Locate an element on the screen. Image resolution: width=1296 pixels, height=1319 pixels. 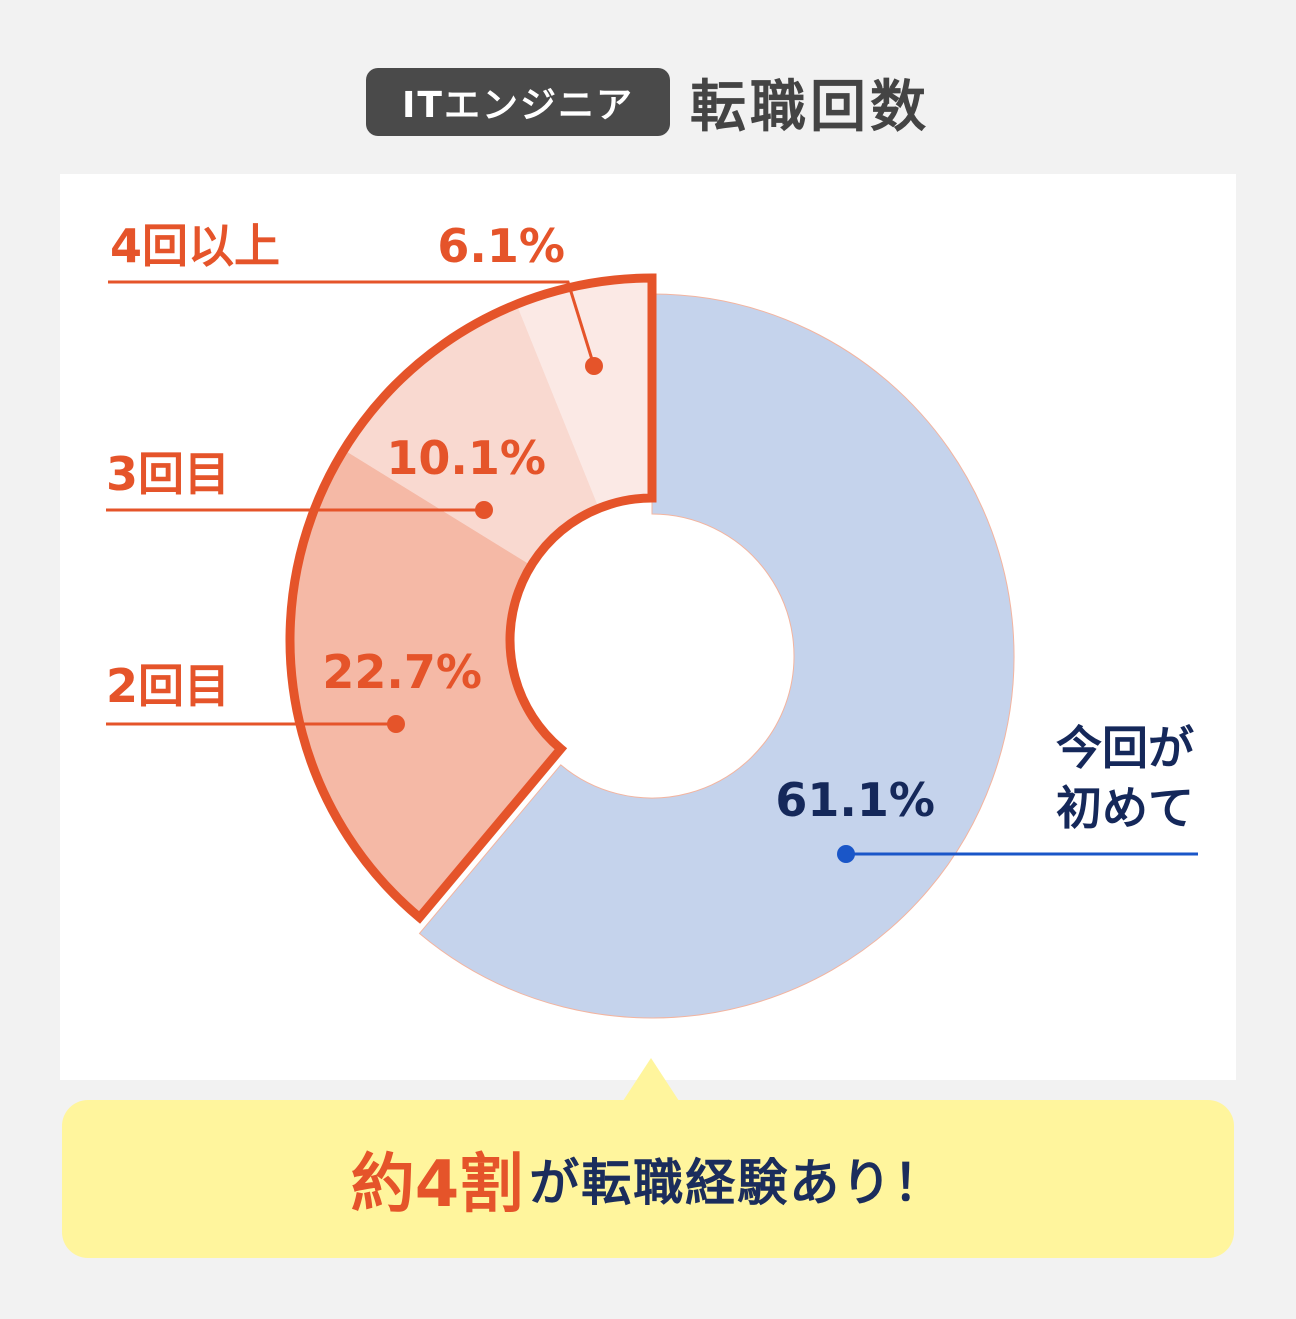
slice-3rd is located at coordinates (471, 435).